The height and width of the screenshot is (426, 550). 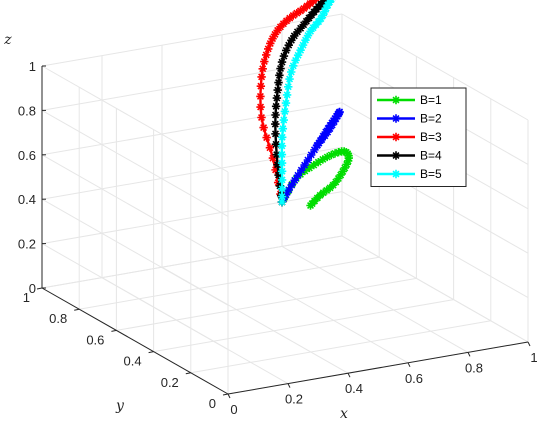 I want to click on x-axis-line, so click(x=378, y=368).